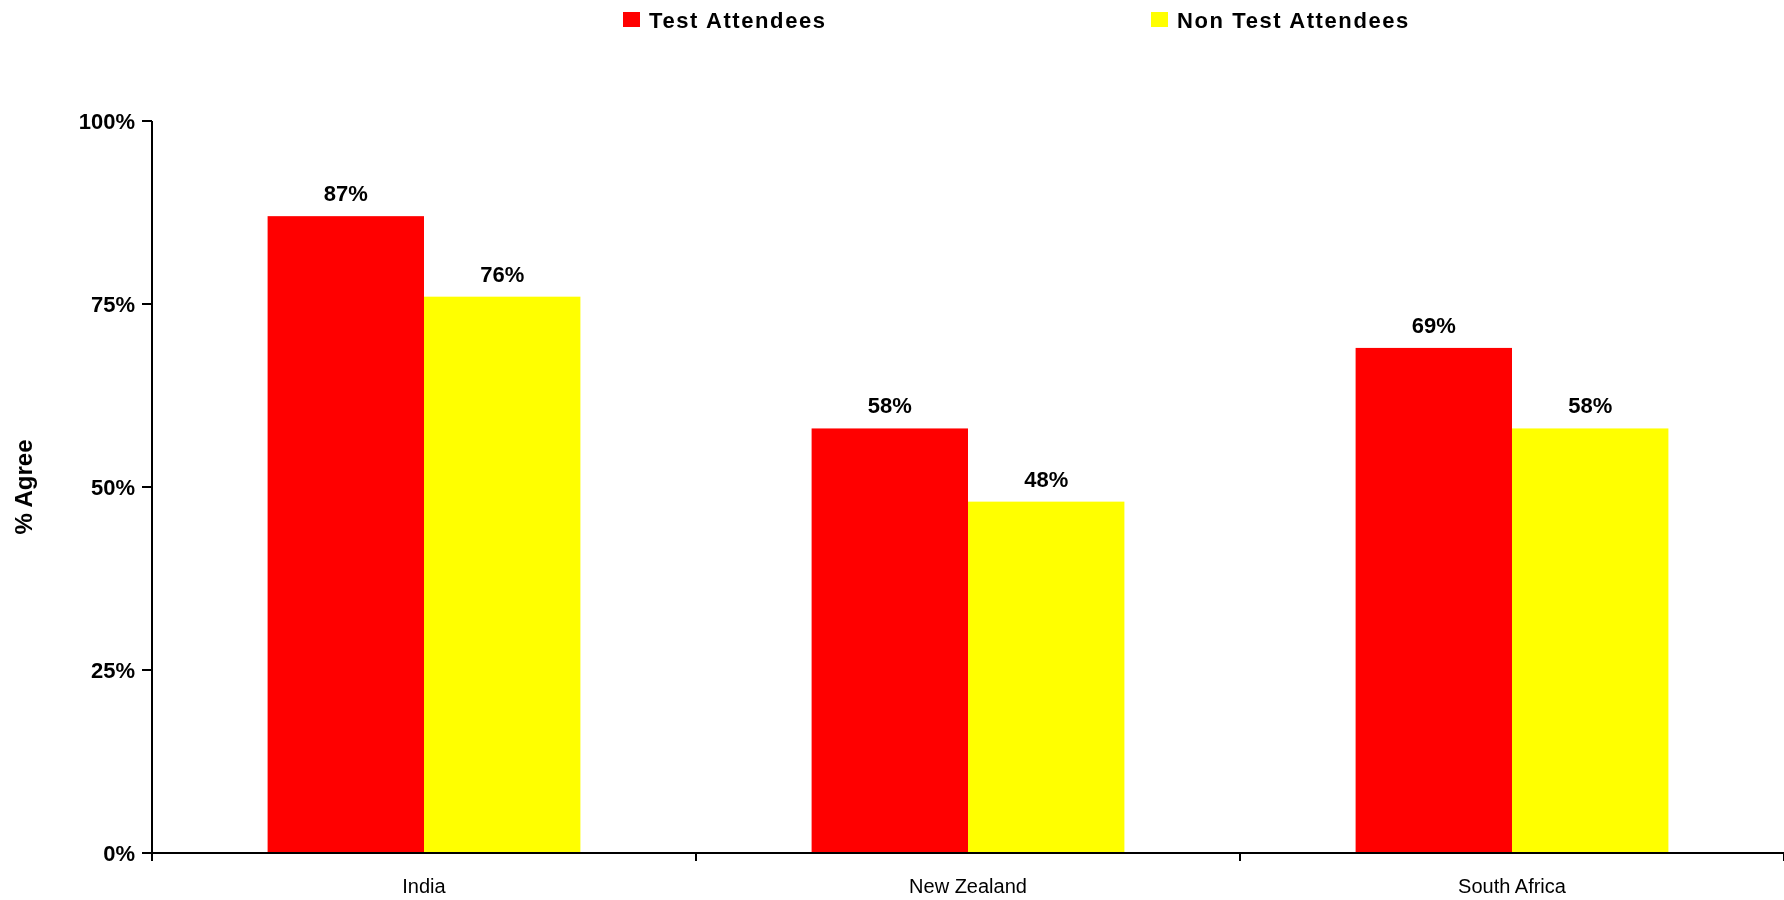 This screenshot has height=900, width=1784. Describe the element at coordinates (738, 20) in the screenshot. I see `legend-label: Test Attendees` at that location.